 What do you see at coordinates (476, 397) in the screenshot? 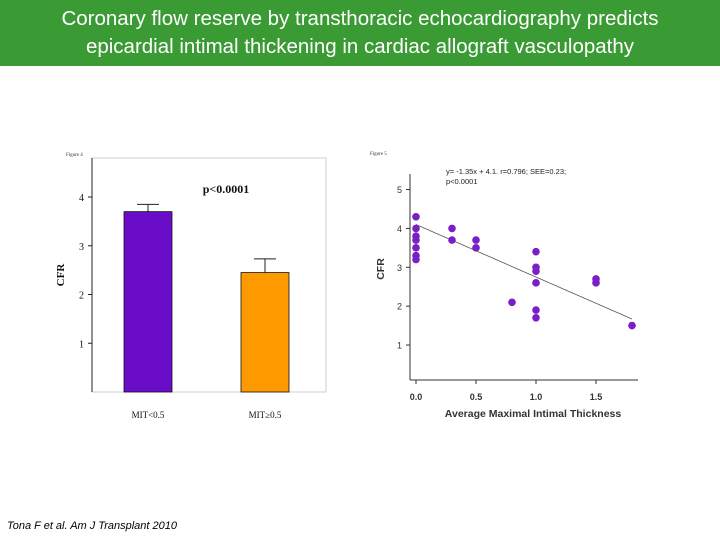
I see `scatter-x-tick-label: 0.5` at bounding box center [476, 397].